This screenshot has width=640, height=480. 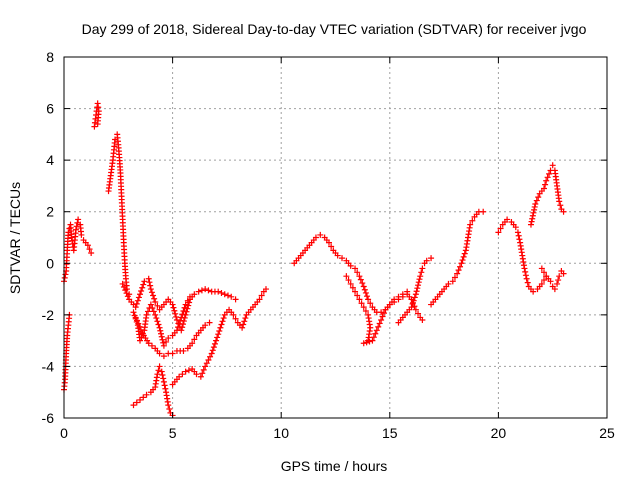 What do you see at coordinates (78, 250) in the screenshot?
I see `series-trace-early-high` at bounding box center [78, 250].